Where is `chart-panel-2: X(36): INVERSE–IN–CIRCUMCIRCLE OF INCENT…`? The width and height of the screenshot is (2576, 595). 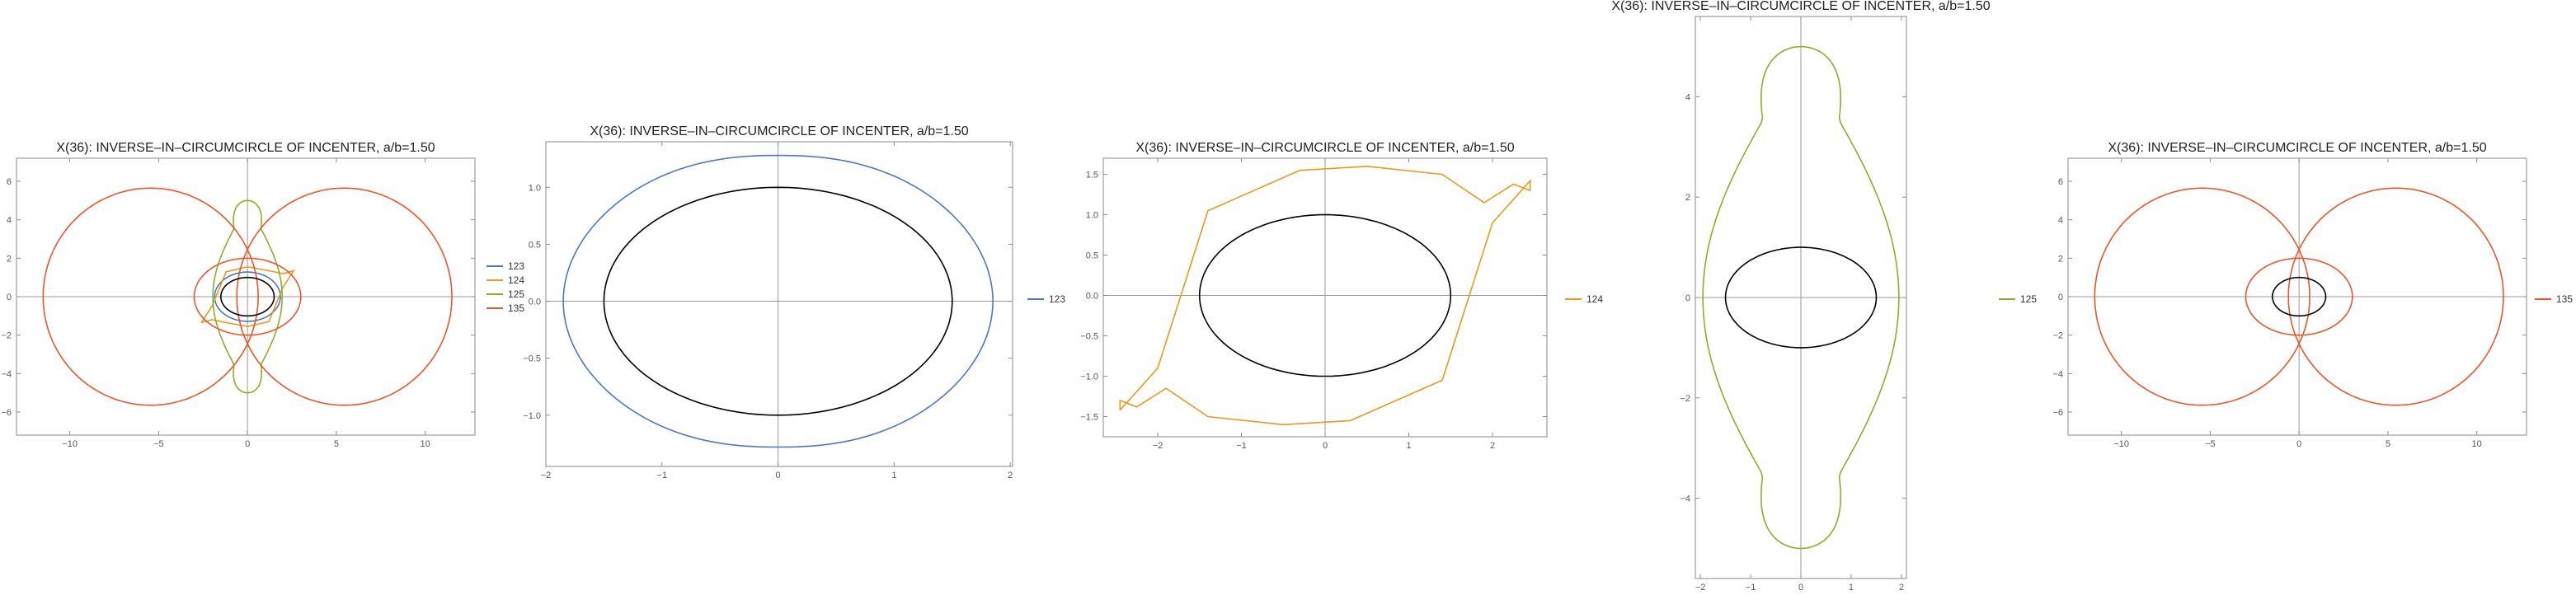
chart-panel-2: X(36): INVERSE–IN–CIRCUMCIRCLE OF INCENT… is located at coordinates (794, 302).